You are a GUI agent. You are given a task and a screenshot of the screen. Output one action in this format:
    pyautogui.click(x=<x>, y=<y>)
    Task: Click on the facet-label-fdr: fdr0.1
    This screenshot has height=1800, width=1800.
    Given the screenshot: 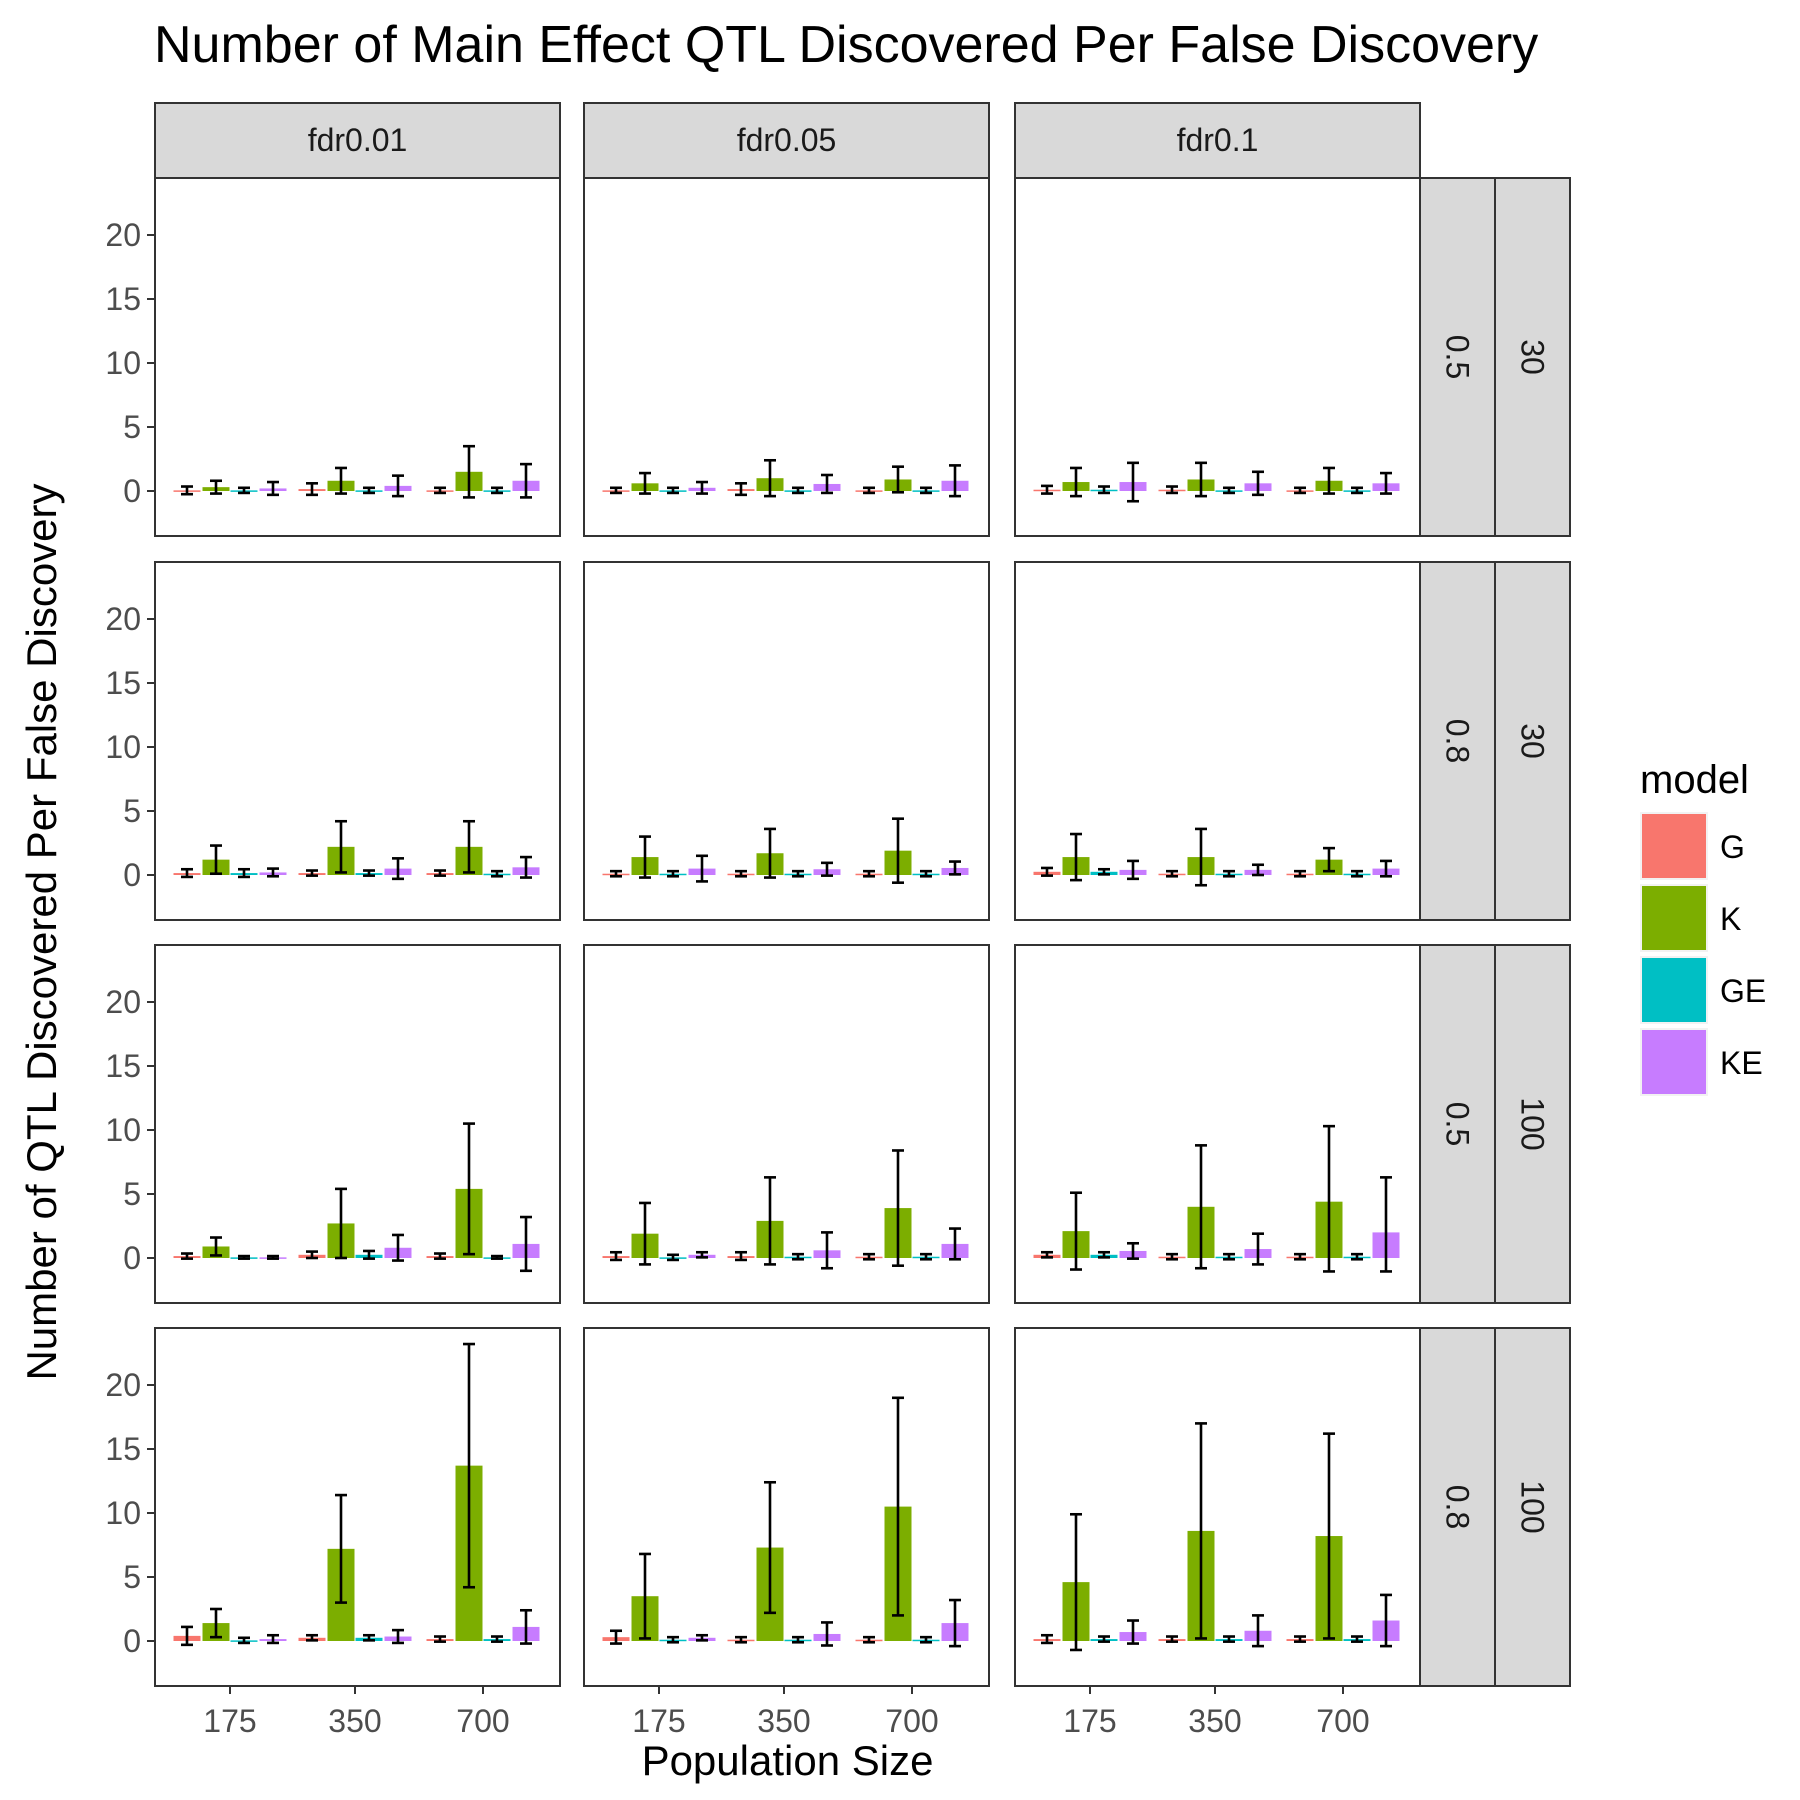 What is the action you would take?
    pyautogui.click(x=1218, y=140)
    